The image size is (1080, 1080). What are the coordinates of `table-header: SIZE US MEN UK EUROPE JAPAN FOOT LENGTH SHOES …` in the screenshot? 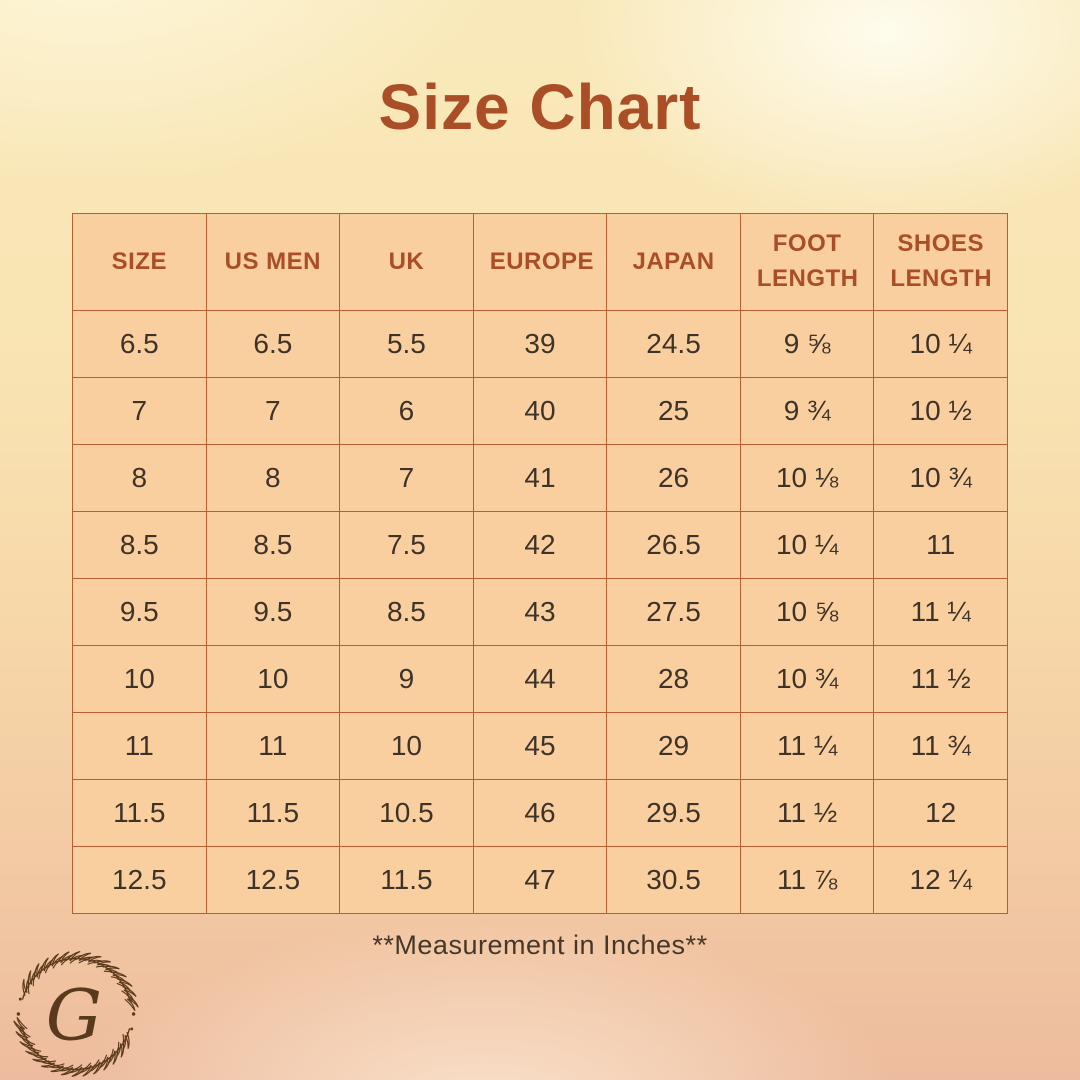 It's located at (540, 262).